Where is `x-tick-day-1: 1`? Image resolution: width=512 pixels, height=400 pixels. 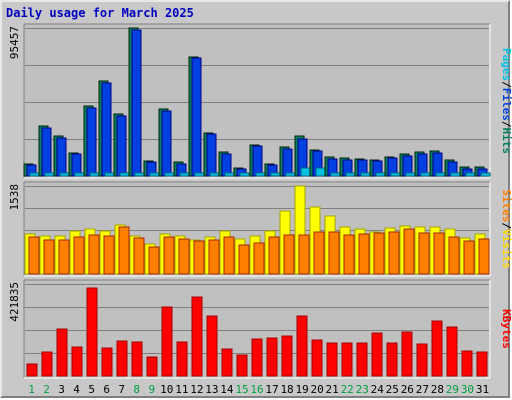
x-tick-day-1: 1 is located at coordinates (31, 389).